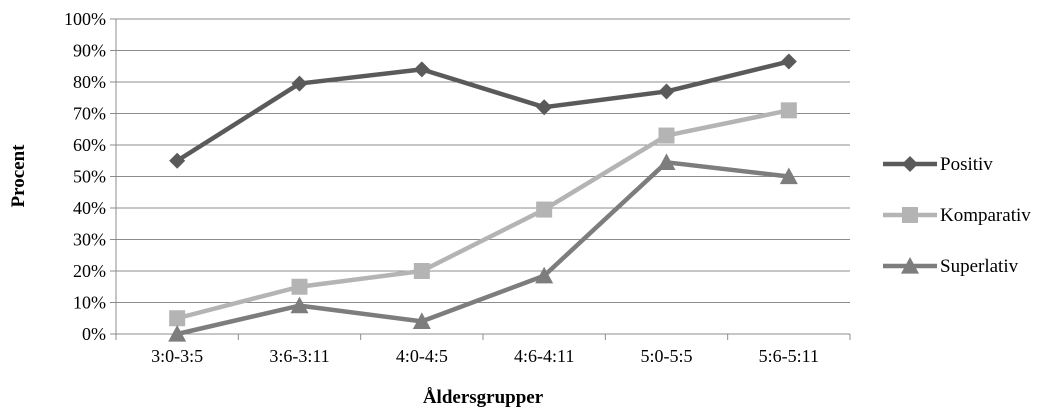 The height and width of the screenshot is (413, 1059). What do you see at coordinates (979, 266) in the screenshot?
I see `legend-label: Superlativ` at bounding box center [979, 266].